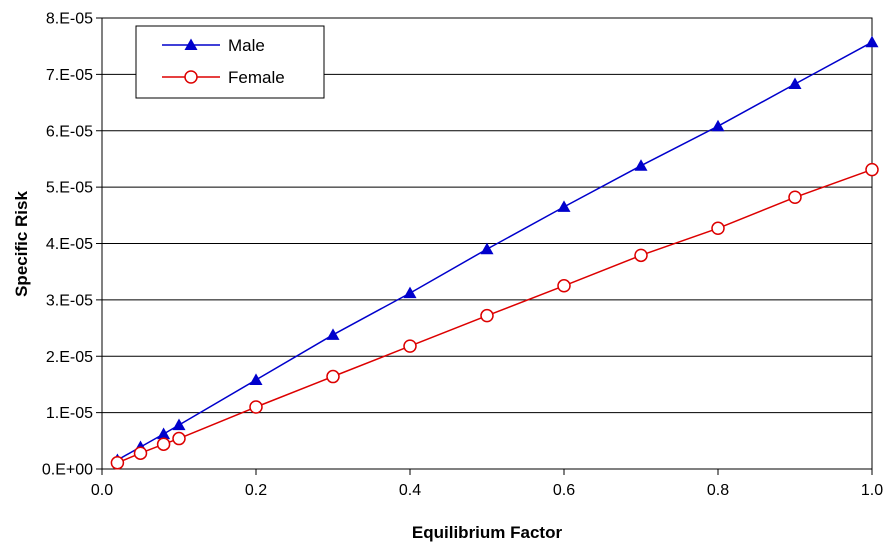 This screenshot has height=555, width=889. What do you see at coordinates (69, 357) in the screenshot?
I see `y-tick-label: 2.E-05` at bounding box center [69, 357].